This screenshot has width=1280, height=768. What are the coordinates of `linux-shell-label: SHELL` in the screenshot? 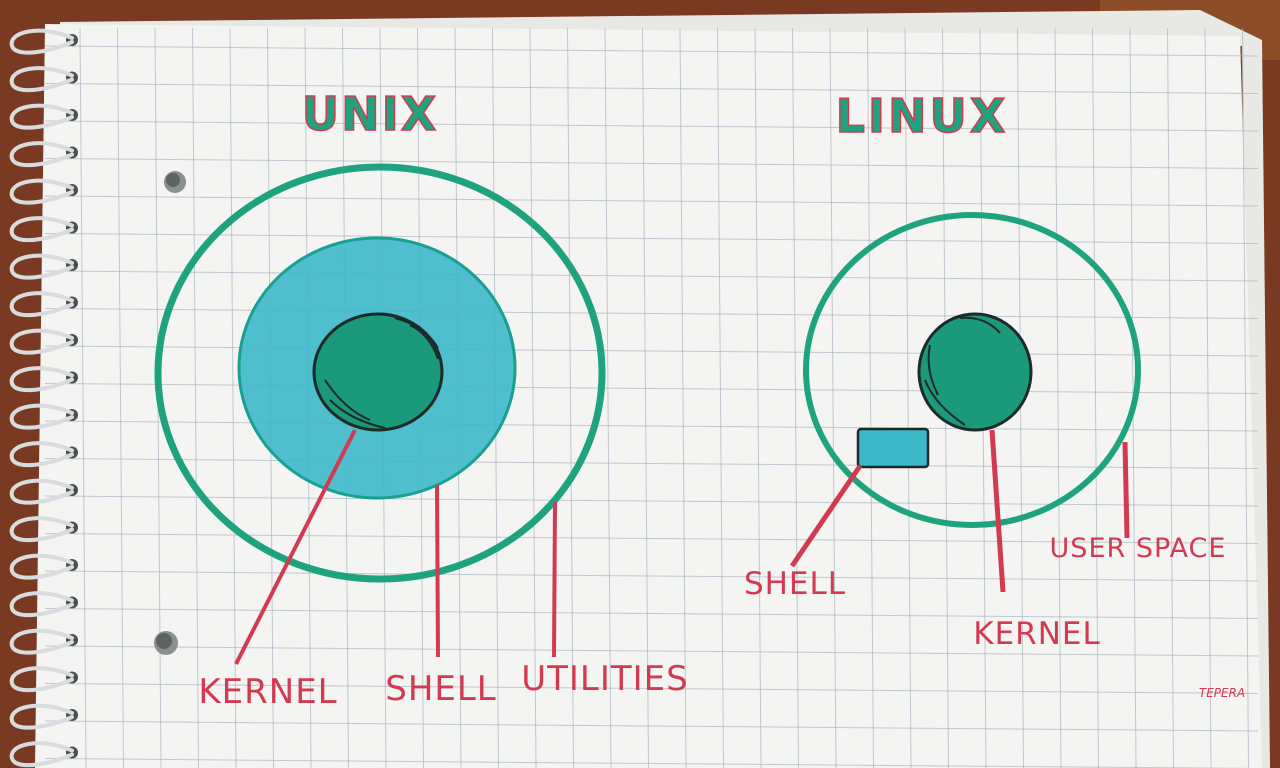 It's located at (795, 584).